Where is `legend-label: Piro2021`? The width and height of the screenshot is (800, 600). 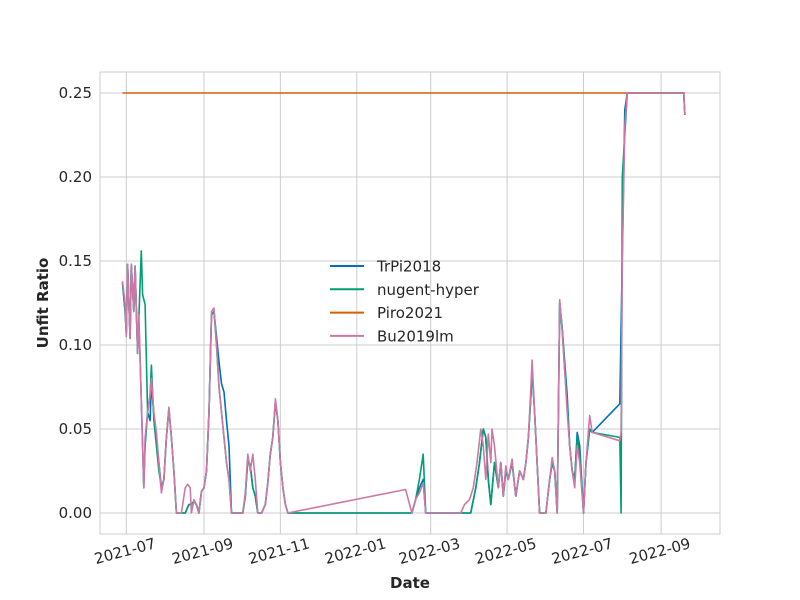
legend-label: Piro2021 is located at coordinates (410, 313).